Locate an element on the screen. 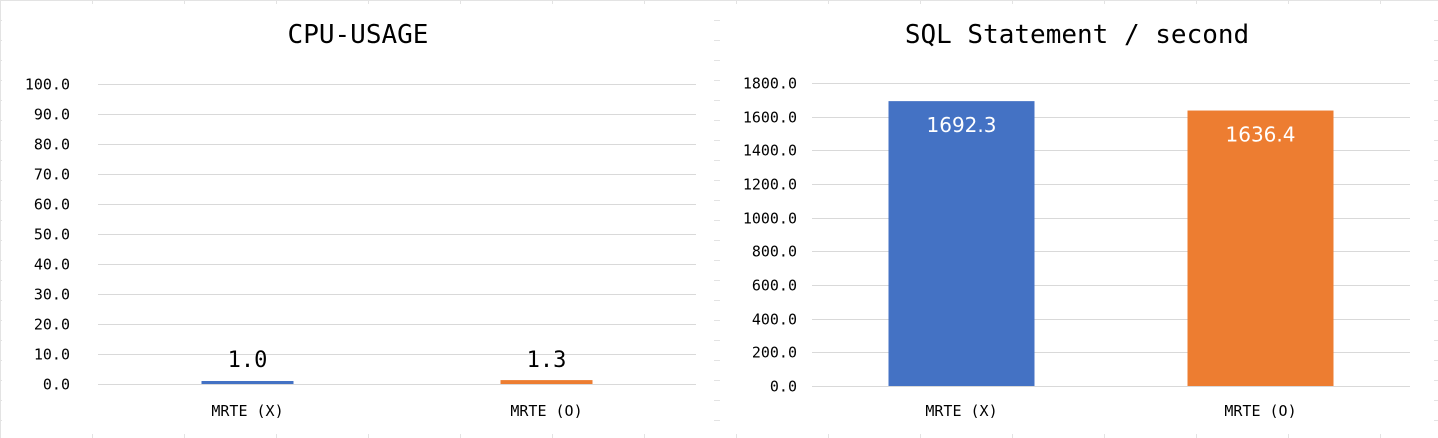 This screenshot has width=1438, height=438. y-tick-label: 20.0 is located at coordinates (52, 325).